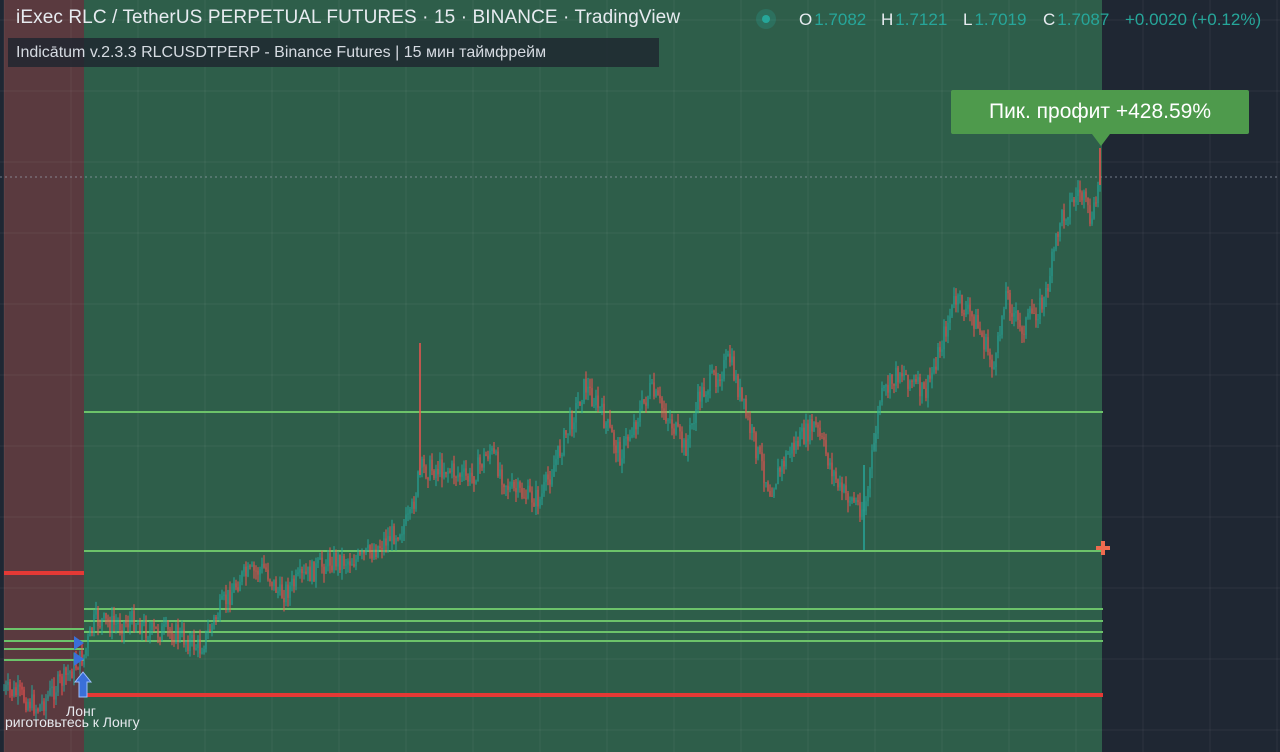 The height and width of the screenshot is (752, 1280). I want to click on ohlc-open-key: O, so click(806, 19).